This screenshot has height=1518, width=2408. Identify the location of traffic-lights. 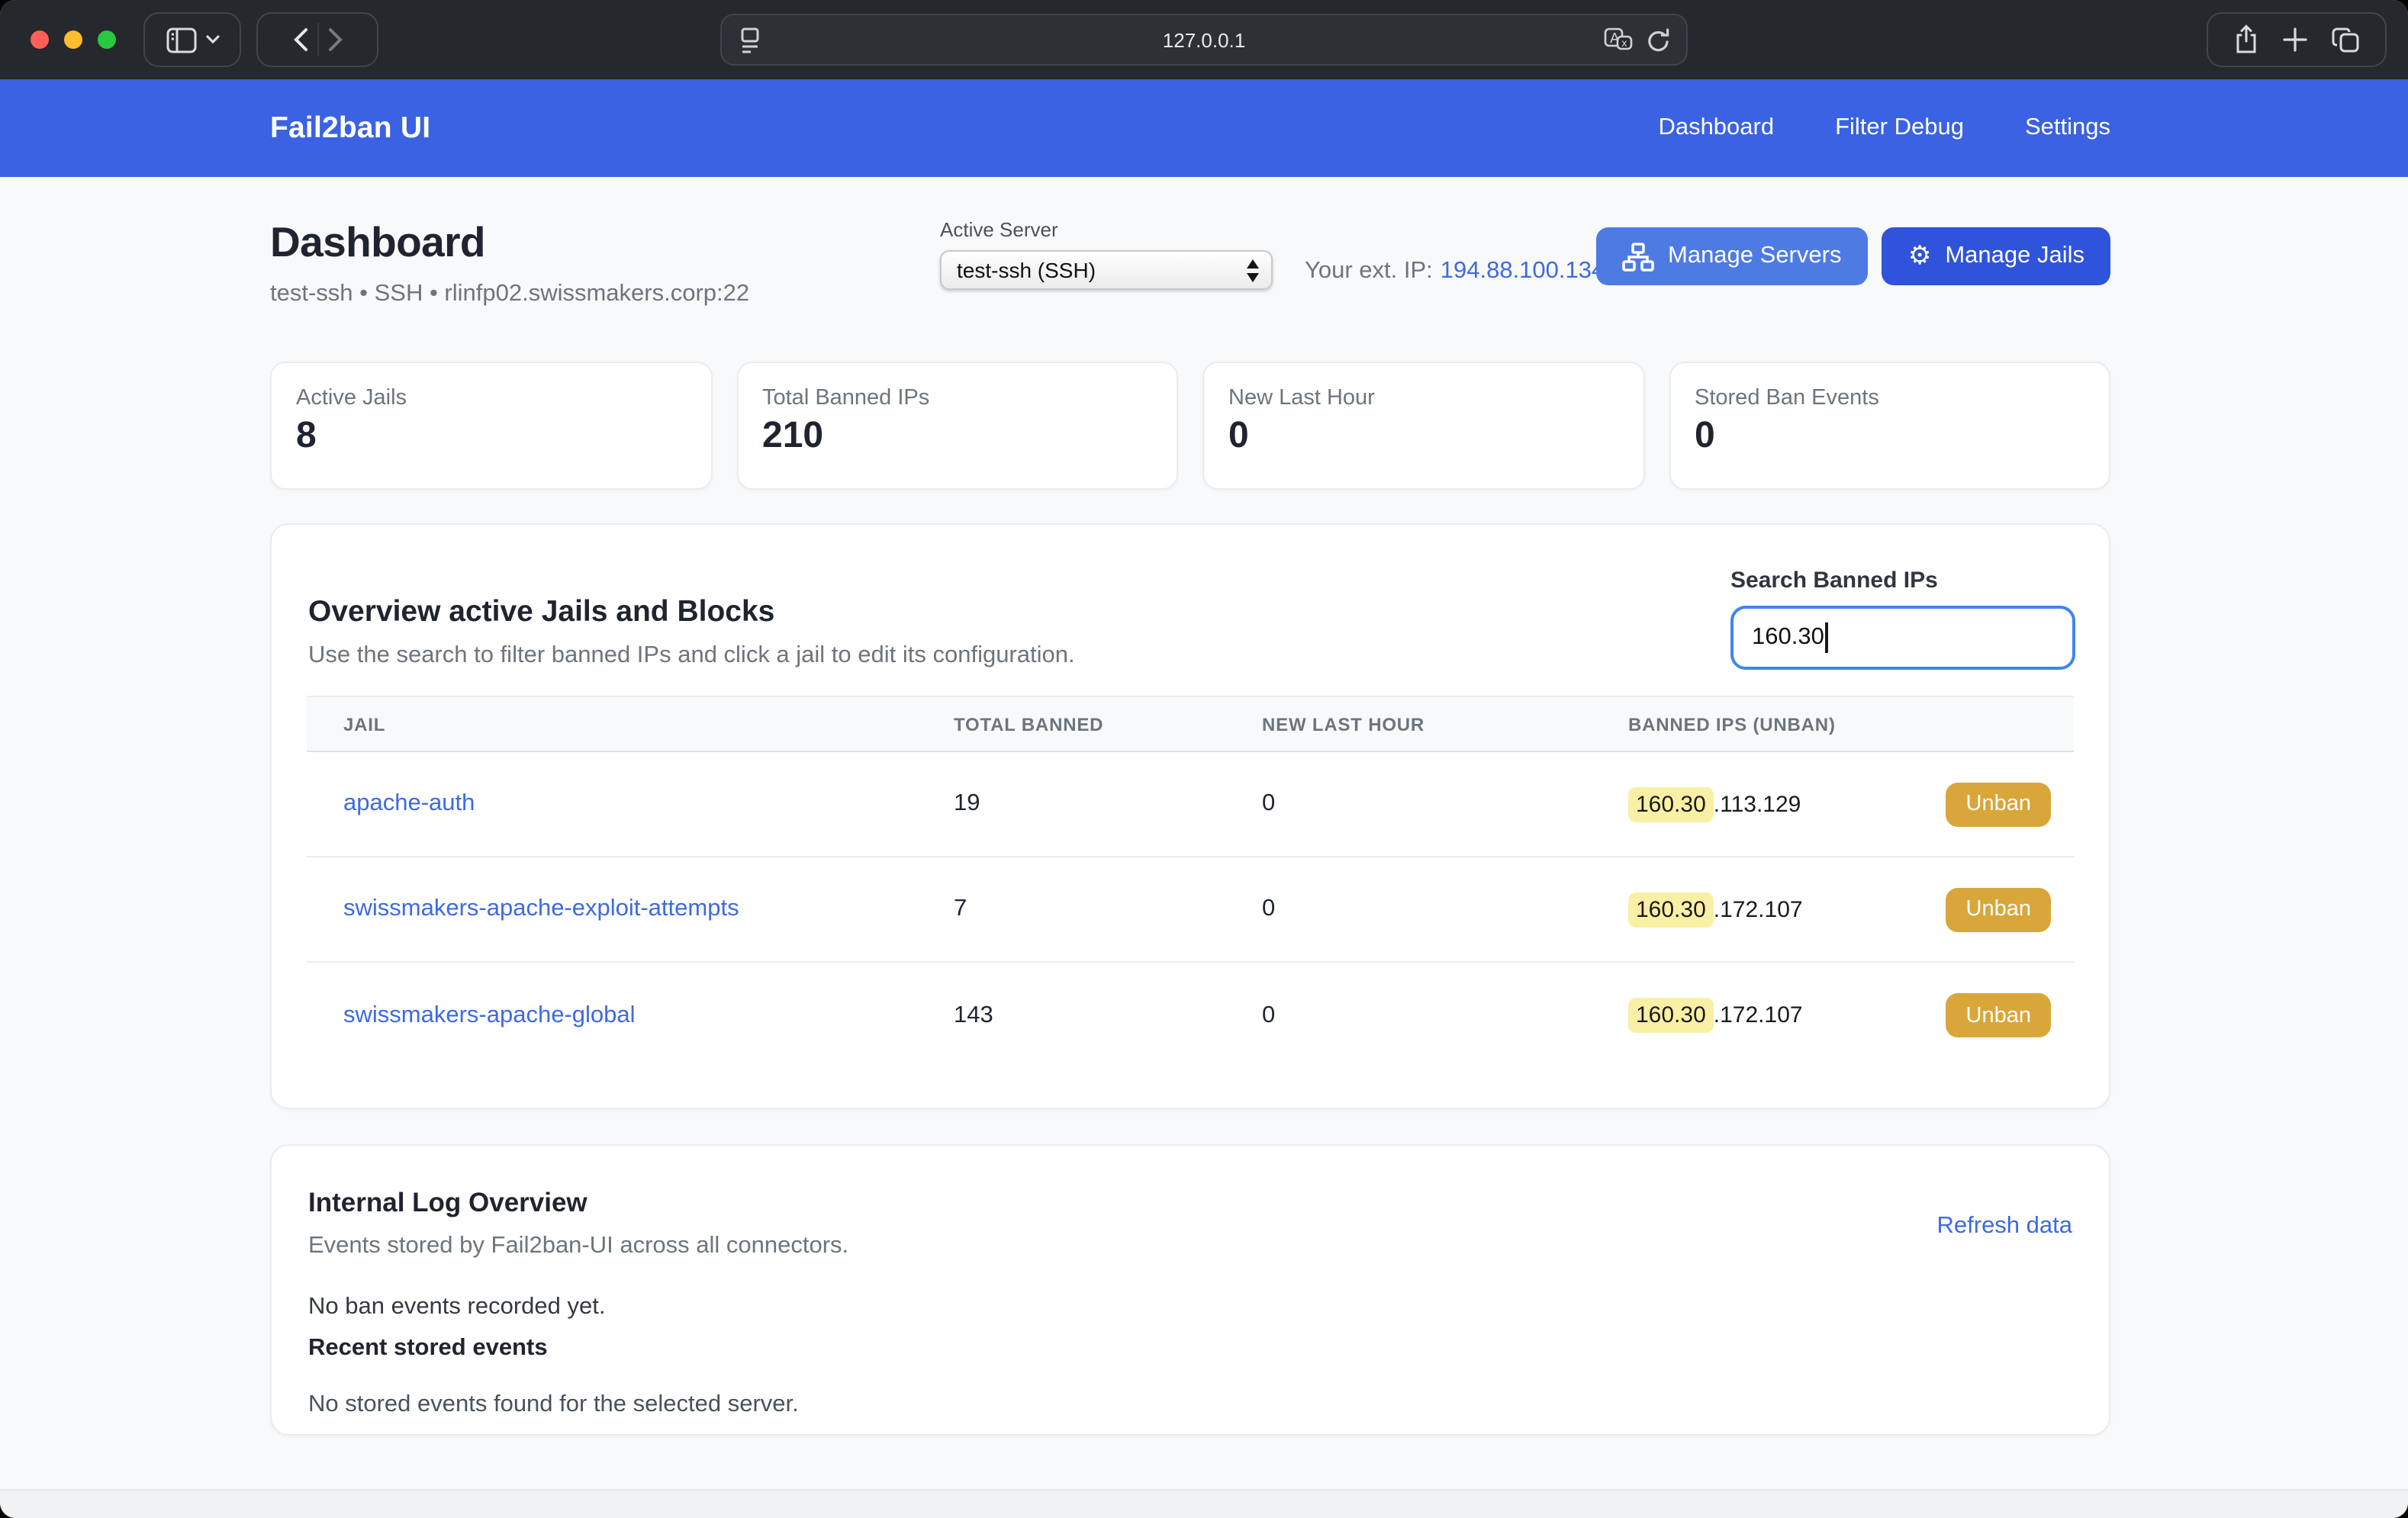
(73, 40).